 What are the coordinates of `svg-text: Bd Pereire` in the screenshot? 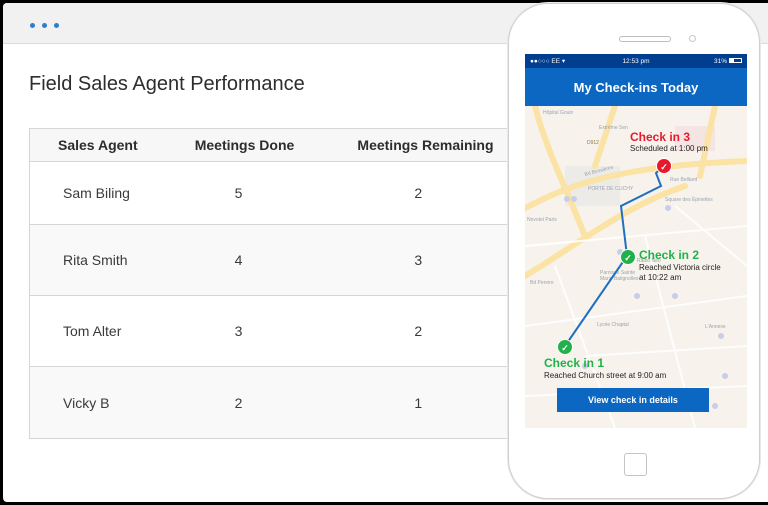 It's located at (542, 283).